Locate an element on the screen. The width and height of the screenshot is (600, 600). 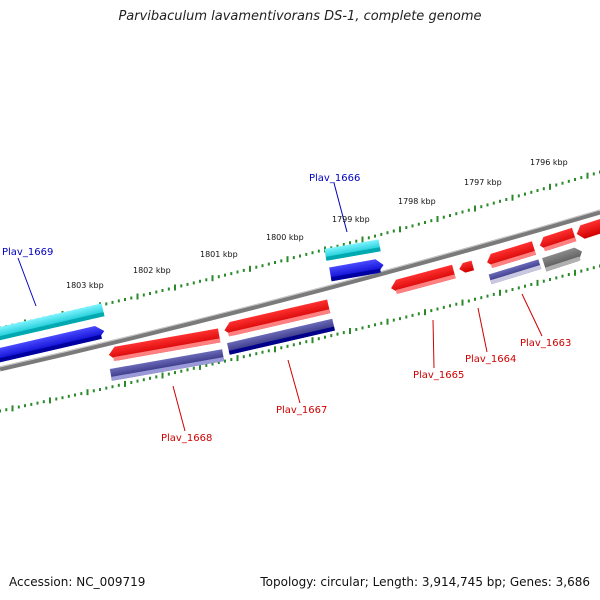
scale-label-1796: 1796 kbp is located at coordinates (549, 162).